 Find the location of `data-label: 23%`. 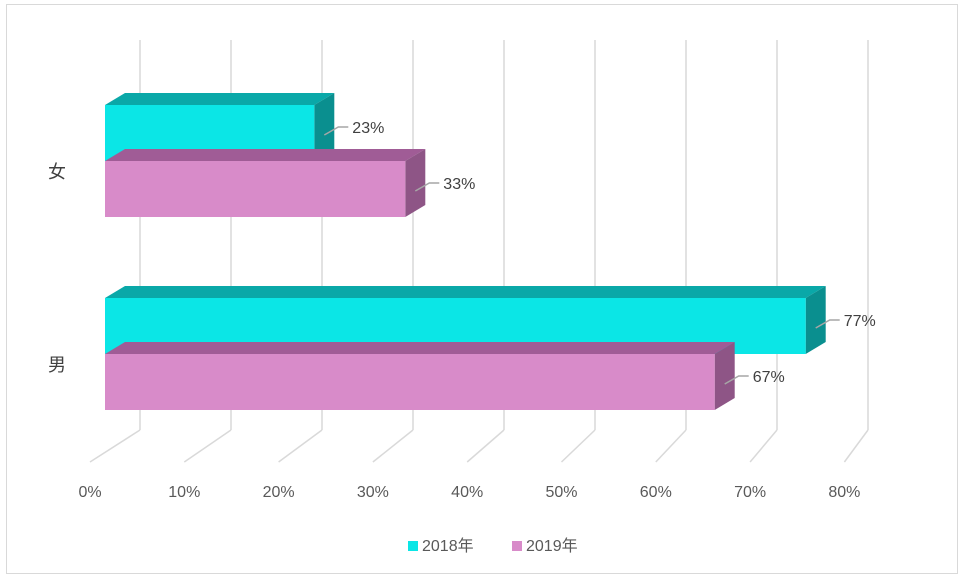

data-label: 23% is located at coordinates (368, 128).